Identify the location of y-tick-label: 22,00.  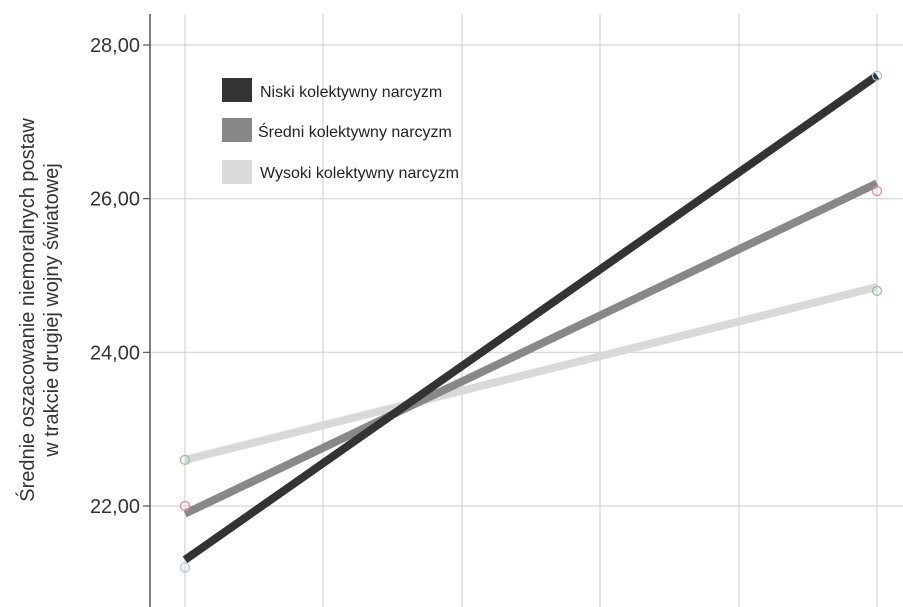
(115, 507).